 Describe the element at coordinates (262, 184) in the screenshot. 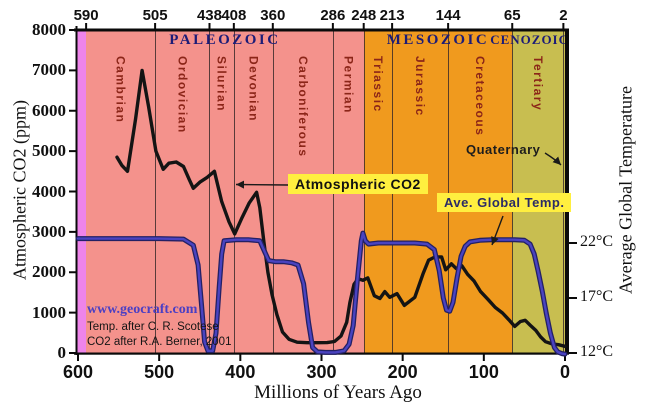

I see `co2-legend-arrow` at that location.